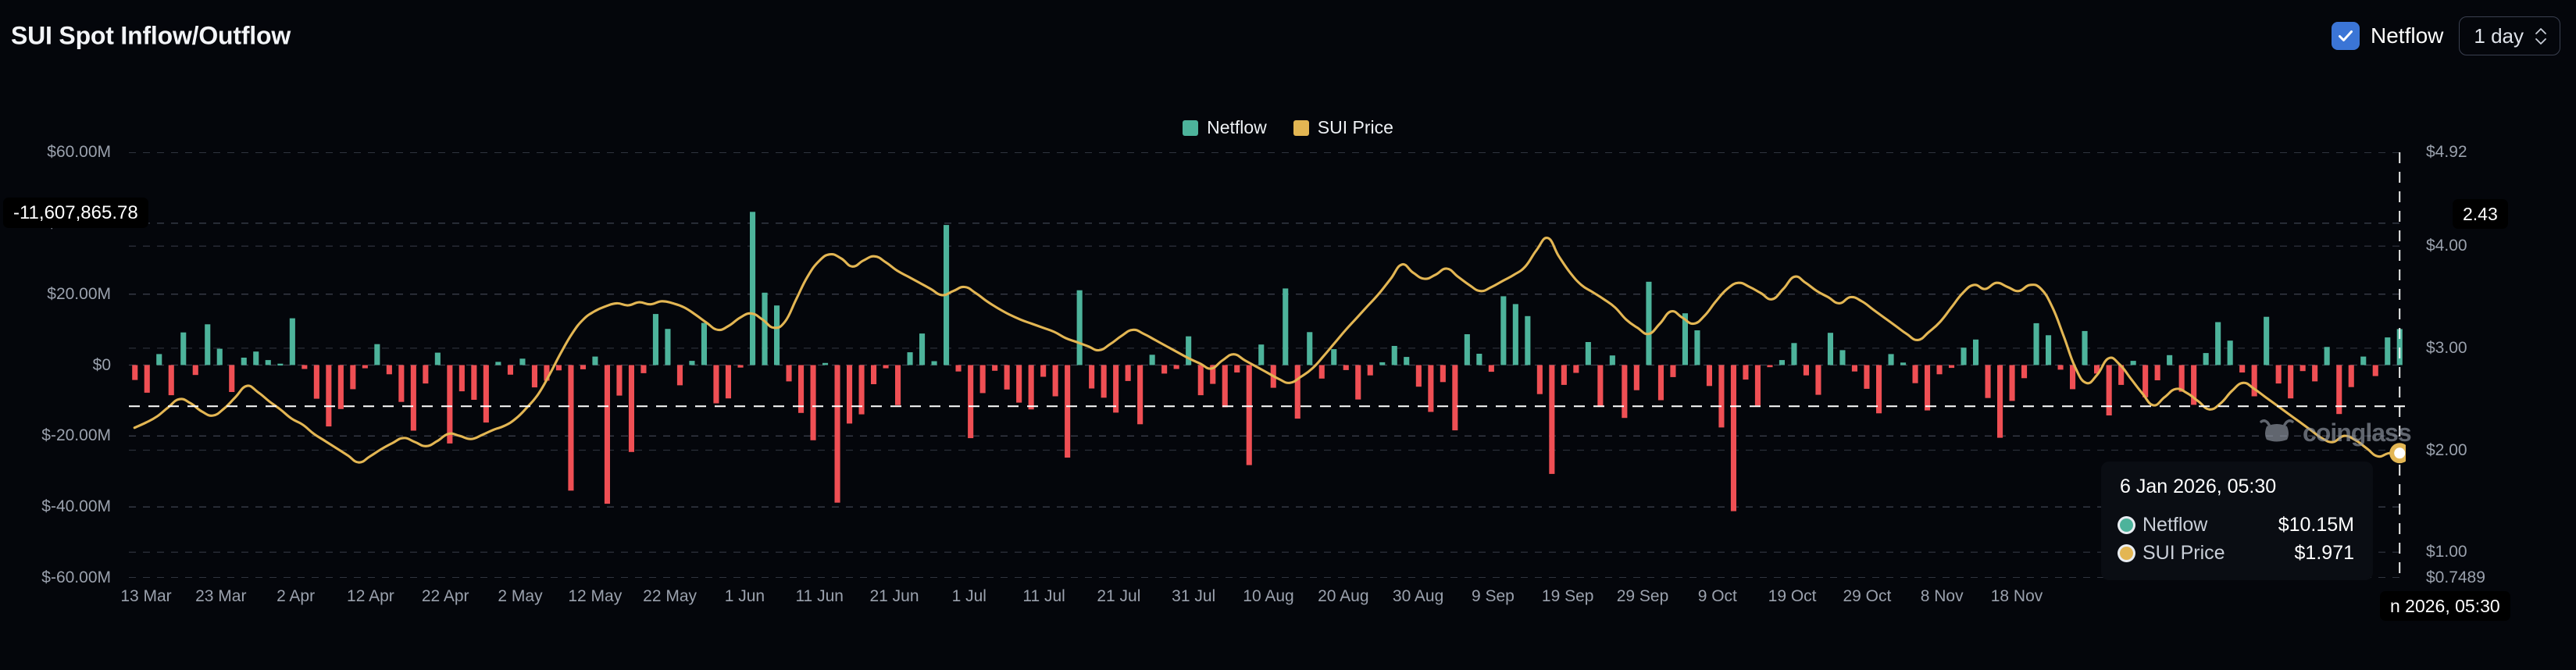 Image resolution: width=2576 pixels, height=670 pixels. I want to click on interval-select: 1 day, so click(2509, 35).